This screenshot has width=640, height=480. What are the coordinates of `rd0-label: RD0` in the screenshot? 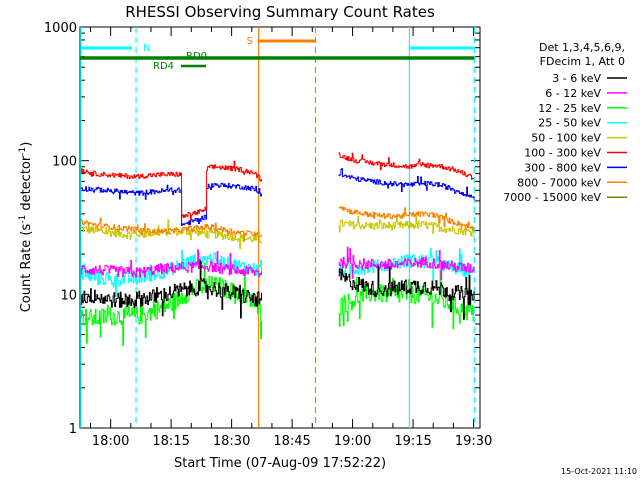 It's located at (196, 56).